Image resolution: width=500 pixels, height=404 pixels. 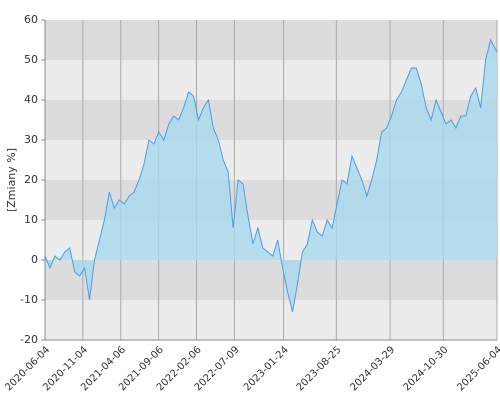 What do you see at coordinates (31, 139) in the screenshot?
I see `y-tick-label: 30` at bounding box center [31, 139].